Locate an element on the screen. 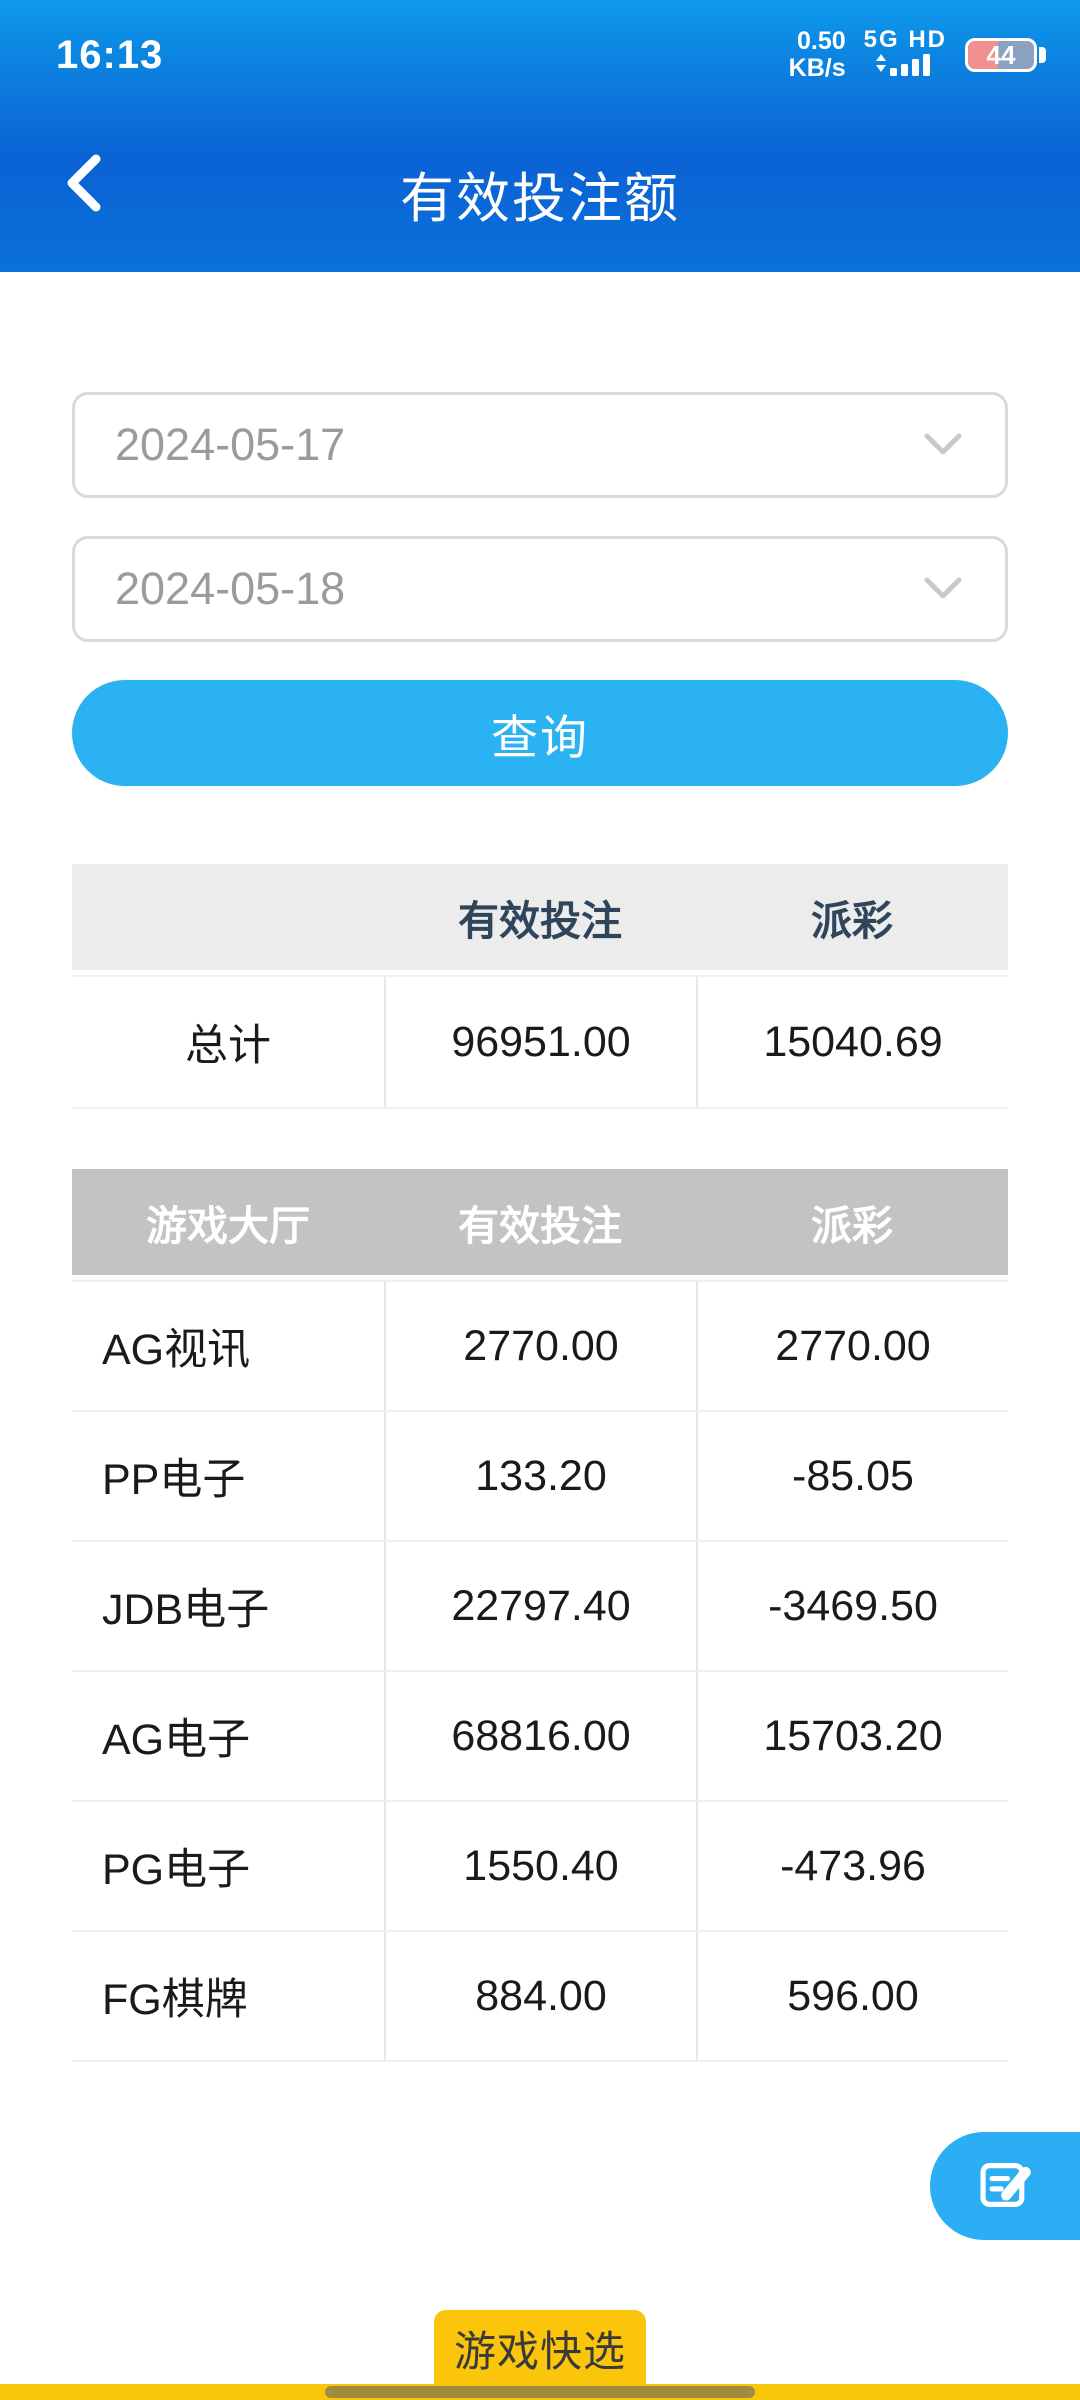 Image resolution: width=1080 pixels, height=2400 pixels. payout-value: -85.05 is located at coordinates (852, 1476).